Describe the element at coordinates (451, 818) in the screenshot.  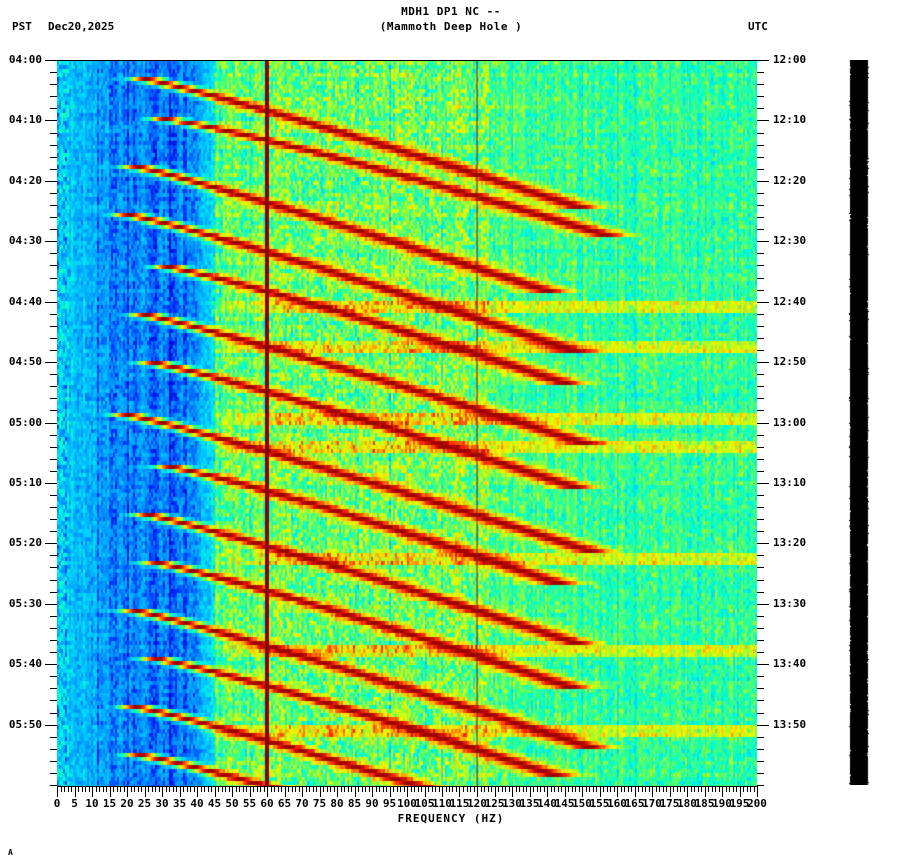
I see `frequency-axis-title: FREQUENCY (HZ)` at that location.